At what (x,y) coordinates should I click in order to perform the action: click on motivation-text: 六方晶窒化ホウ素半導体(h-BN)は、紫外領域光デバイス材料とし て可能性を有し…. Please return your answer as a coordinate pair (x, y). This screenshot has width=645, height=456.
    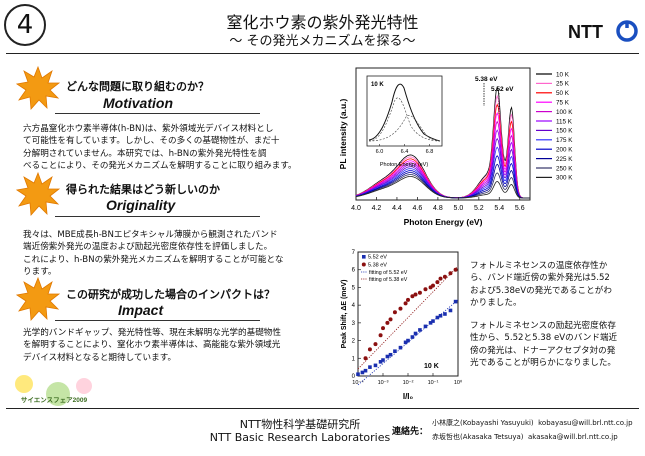
    Looking at the image, I should click on (160, 148).